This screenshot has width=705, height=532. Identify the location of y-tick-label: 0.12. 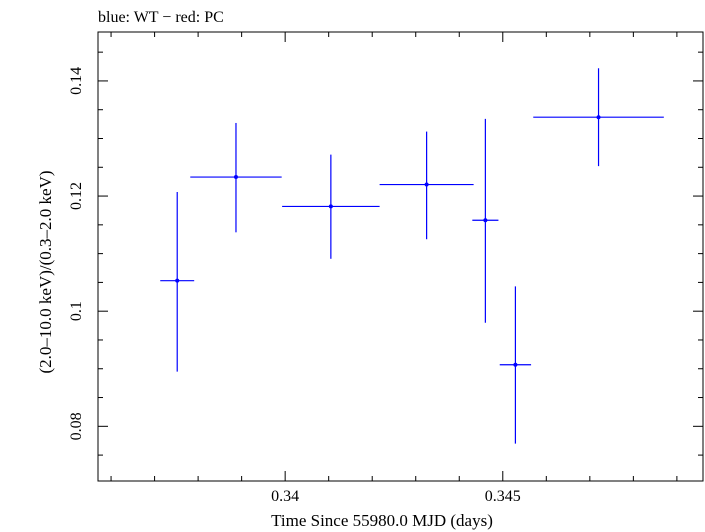
(76, 196).